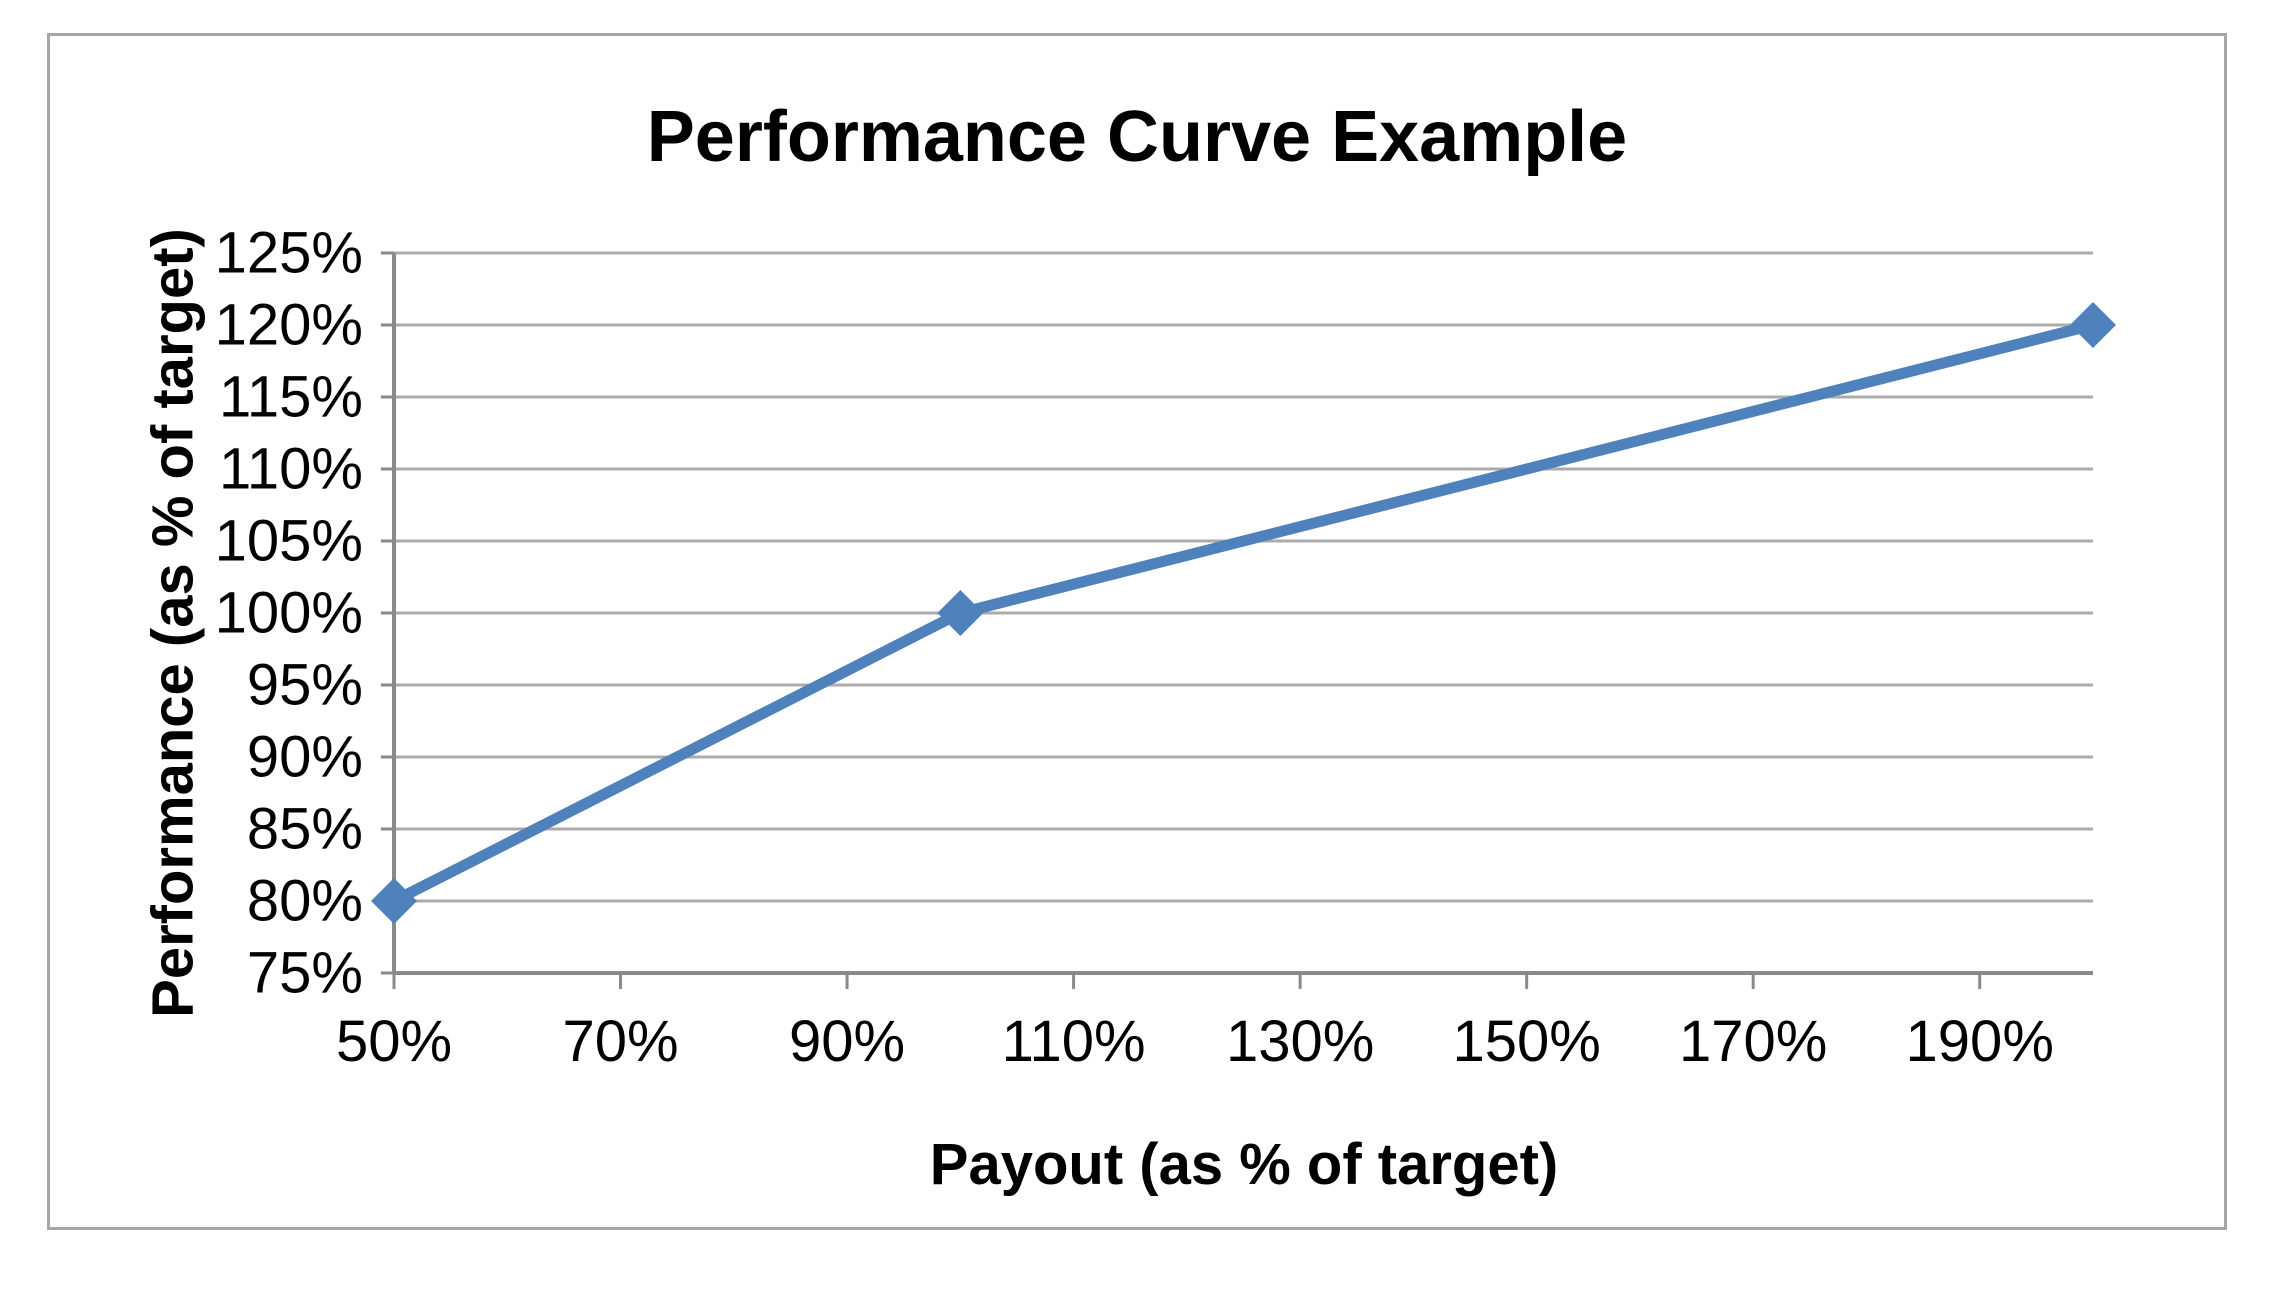 This screenshot has width=2292, height=1313. What do you see at coordinates (1300, 1041) in the screenshot?
I see `x-tick-label: 130%` at bounding box center [1300, 1041].